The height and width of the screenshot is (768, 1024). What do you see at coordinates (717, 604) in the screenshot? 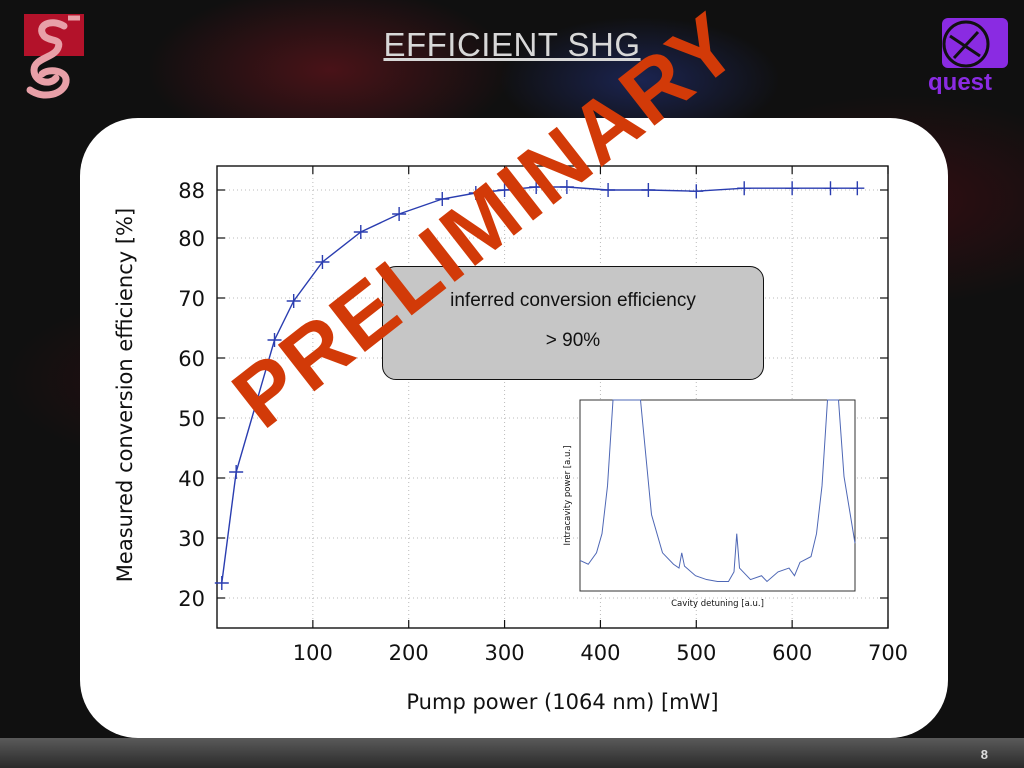
I see `inset-x-label: Cavity detuning [a.u.]` at bounding box center [717, 604].